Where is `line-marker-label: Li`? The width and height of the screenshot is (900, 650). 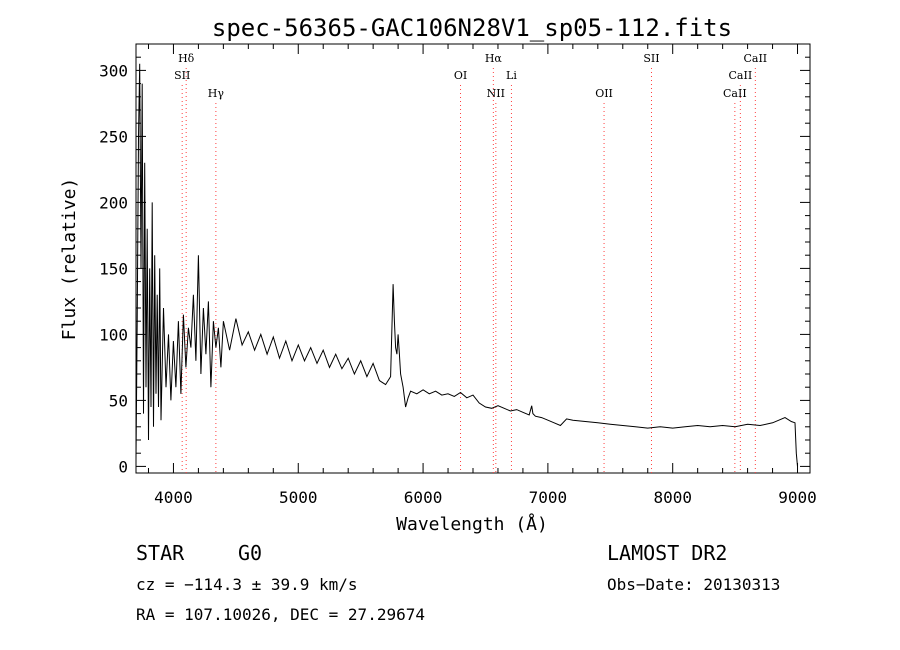
line-marker-label: Li is located at coordinates (511, 75).